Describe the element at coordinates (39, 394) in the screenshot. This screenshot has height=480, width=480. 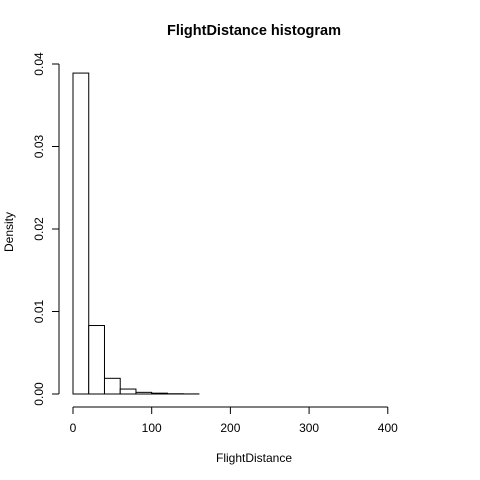
I see `y-tick-label: 0.00` at that location.